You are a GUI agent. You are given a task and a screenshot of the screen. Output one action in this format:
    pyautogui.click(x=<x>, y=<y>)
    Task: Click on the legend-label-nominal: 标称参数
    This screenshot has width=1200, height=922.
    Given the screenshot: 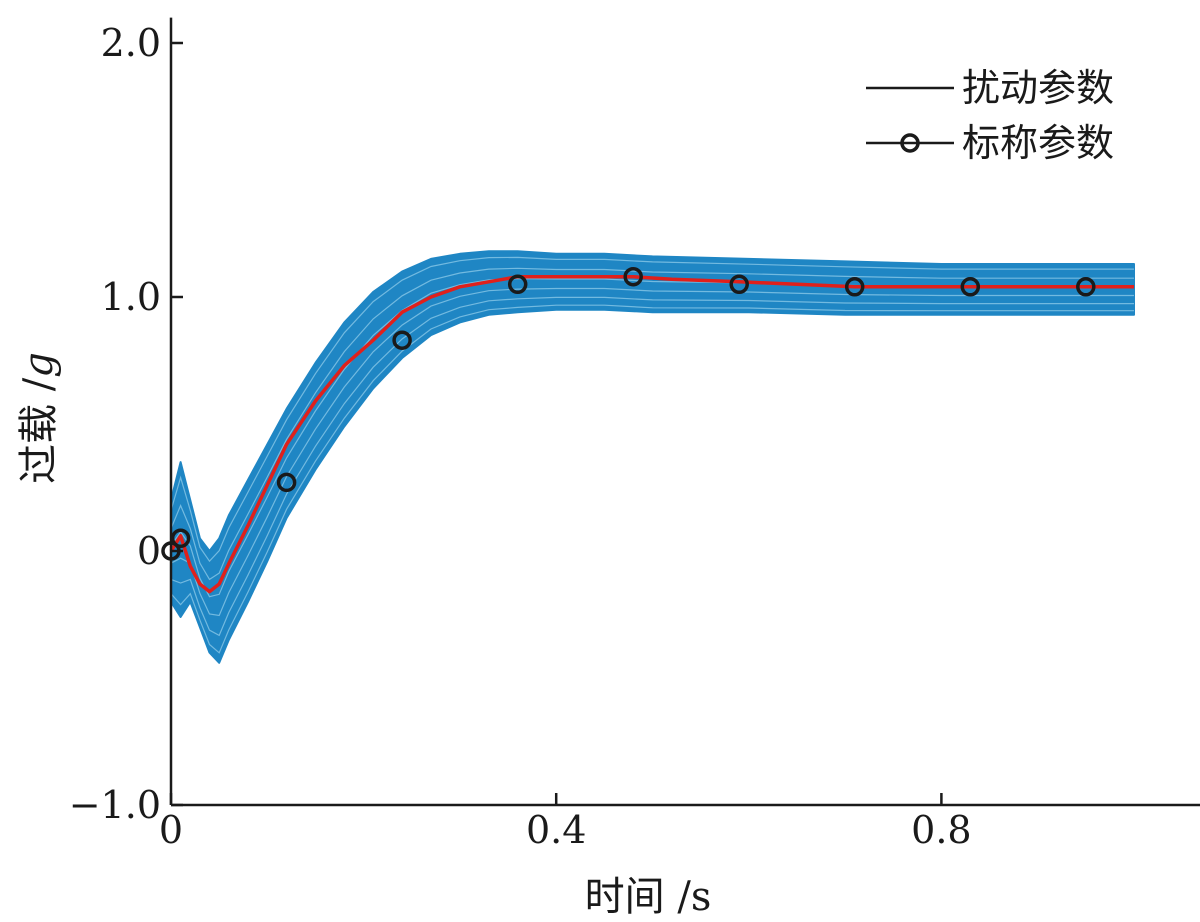 What is the action you would take?
    pyautogui.click(x=1038, y=143)
    